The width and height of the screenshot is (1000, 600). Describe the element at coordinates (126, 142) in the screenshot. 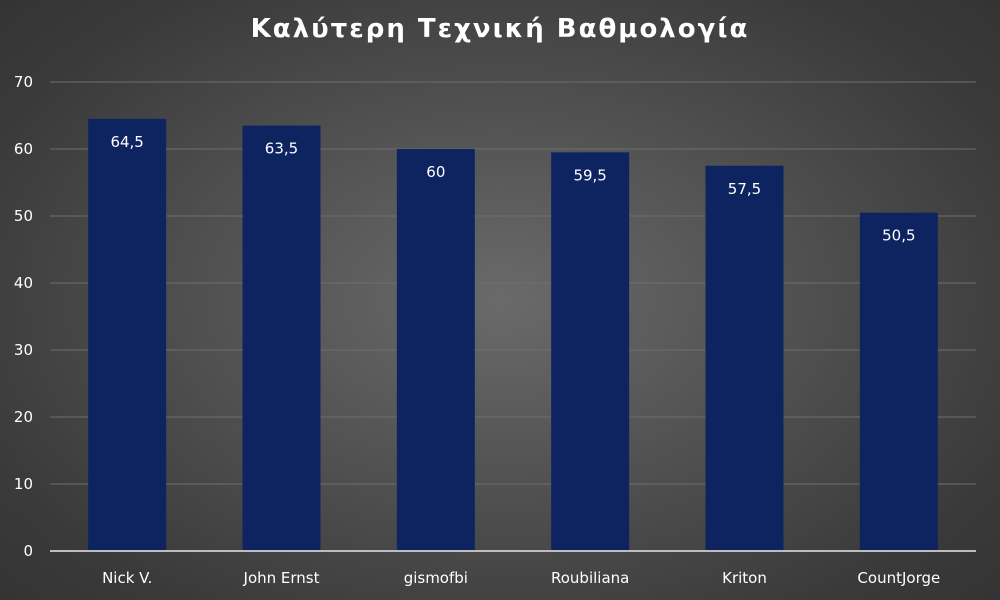

I see `data-label: 64,5` at that location.